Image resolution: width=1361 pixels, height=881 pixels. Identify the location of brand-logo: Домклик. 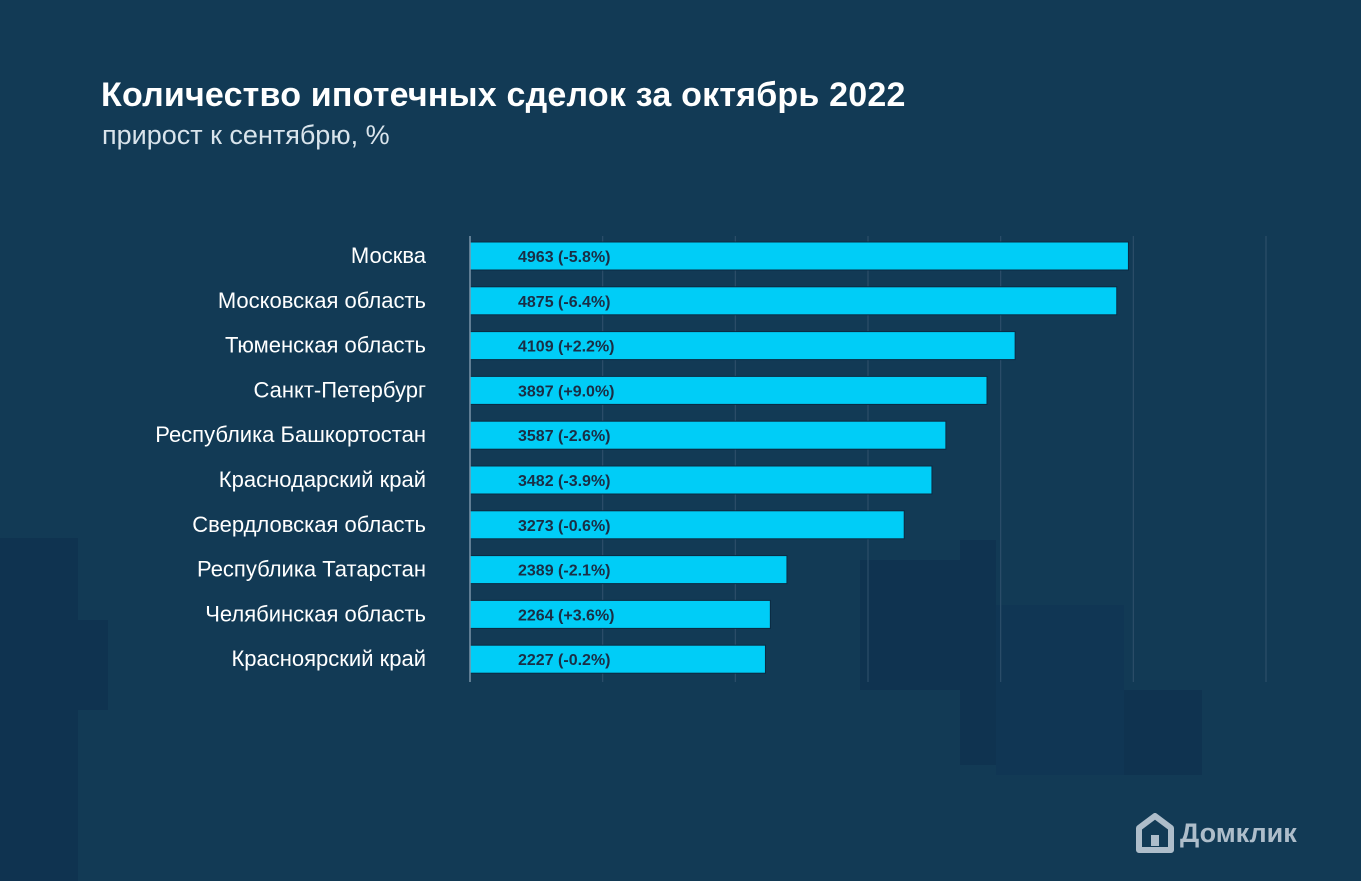
(1216, 833).